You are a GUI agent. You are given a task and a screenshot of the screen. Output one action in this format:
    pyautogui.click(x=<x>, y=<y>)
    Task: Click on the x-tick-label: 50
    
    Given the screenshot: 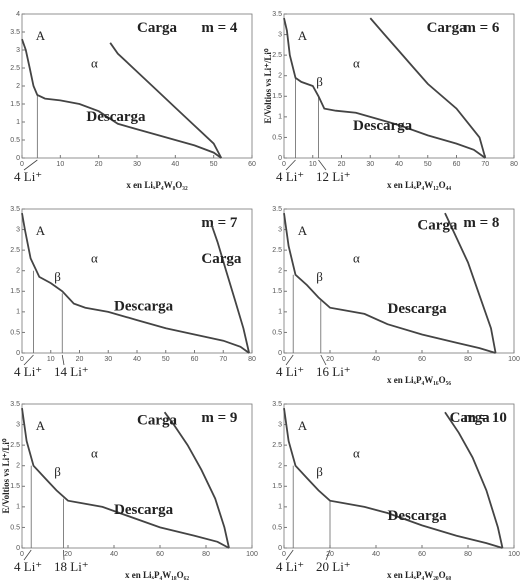 What is the action you would take?
    pyautogui.click(x=166, y=359)
    